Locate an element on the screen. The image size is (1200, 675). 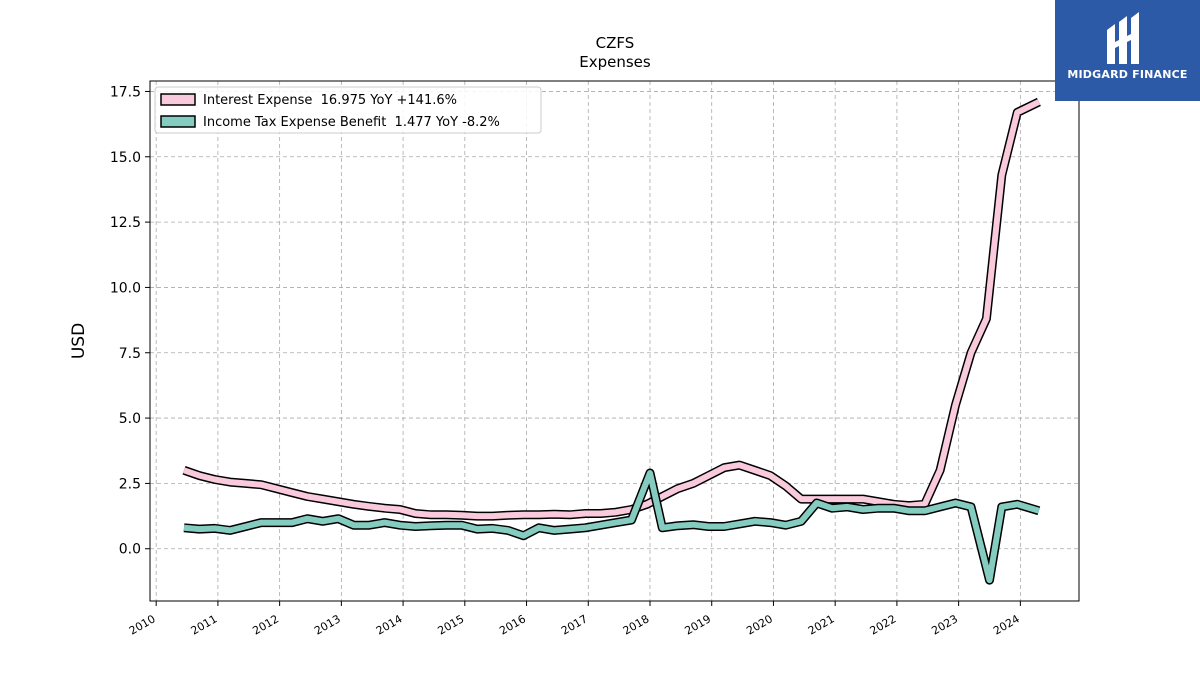
x-tick-label: 2011 is located at coordinates (204, 624).